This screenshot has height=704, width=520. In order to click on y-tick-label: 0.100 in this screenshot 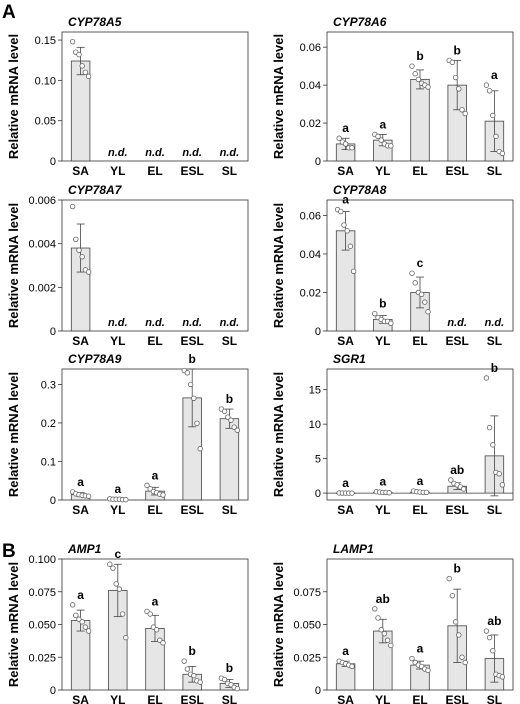, I will do `click(42, 560)`.